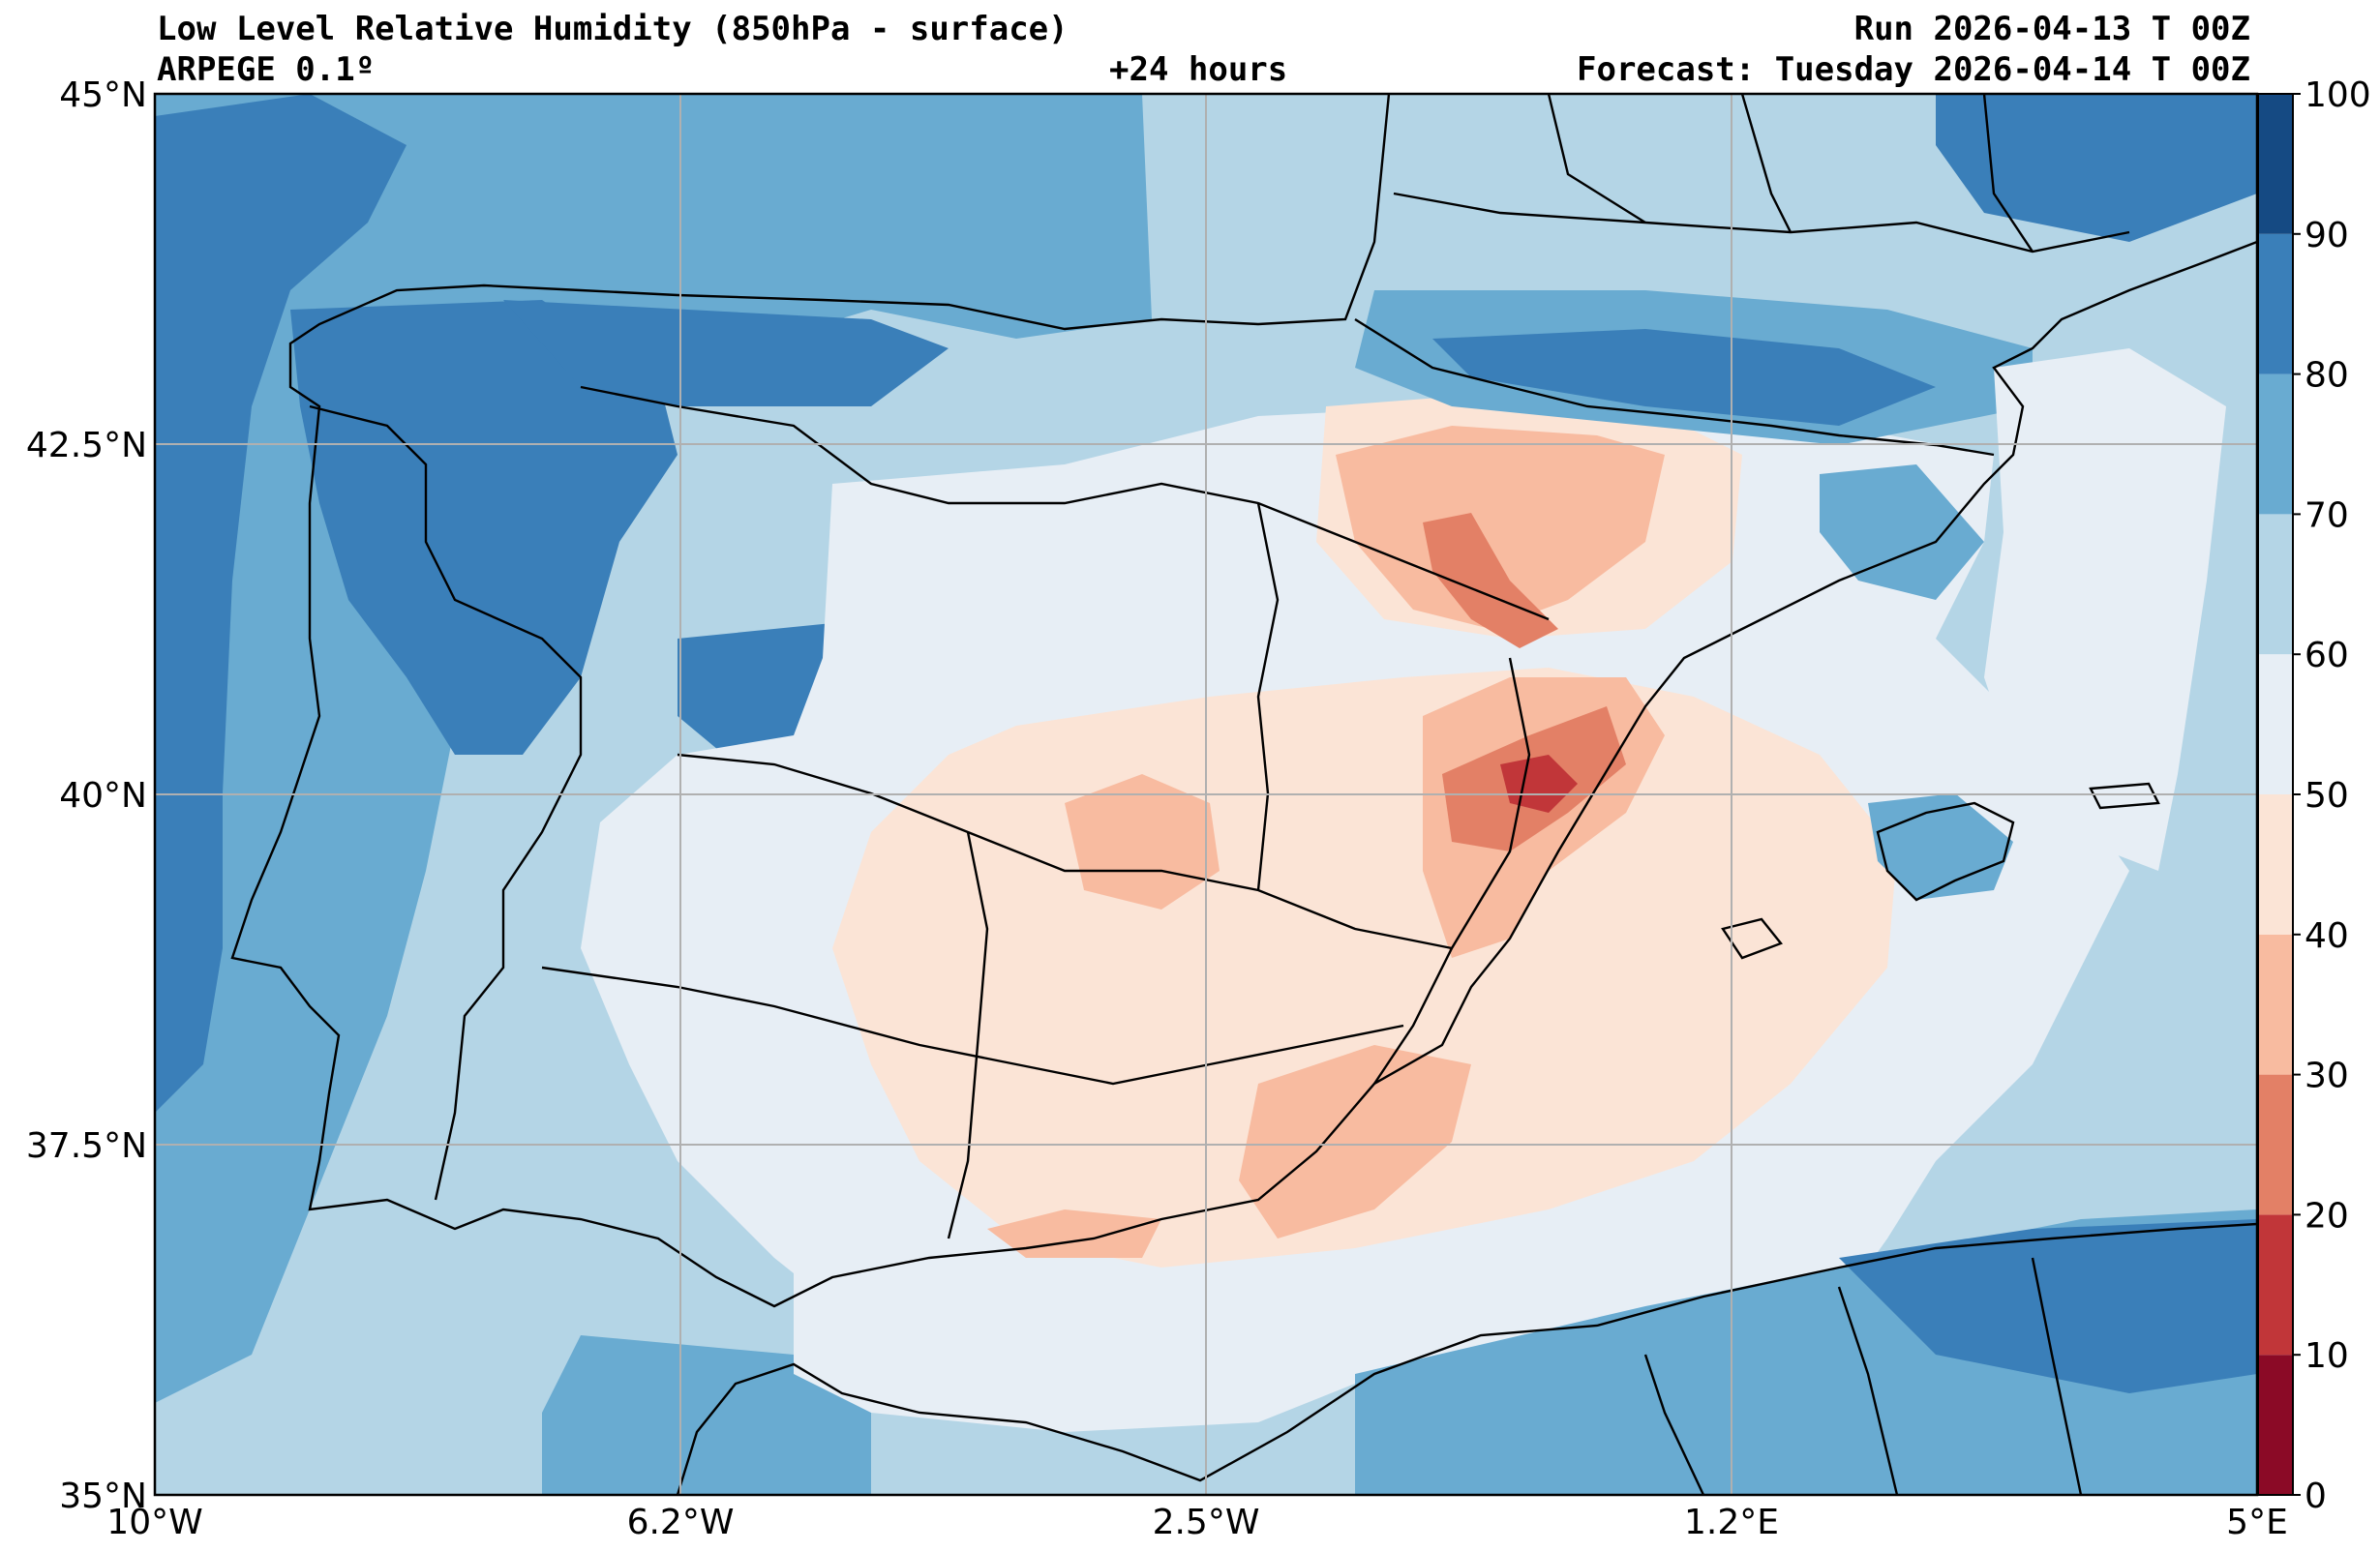 This screenshot has width=2380, height=1552. What do you see at coordinates (154, 1522) in the screenshot?
I see `lon-tick-label: 10°W` at bounding box center [154, 1522].